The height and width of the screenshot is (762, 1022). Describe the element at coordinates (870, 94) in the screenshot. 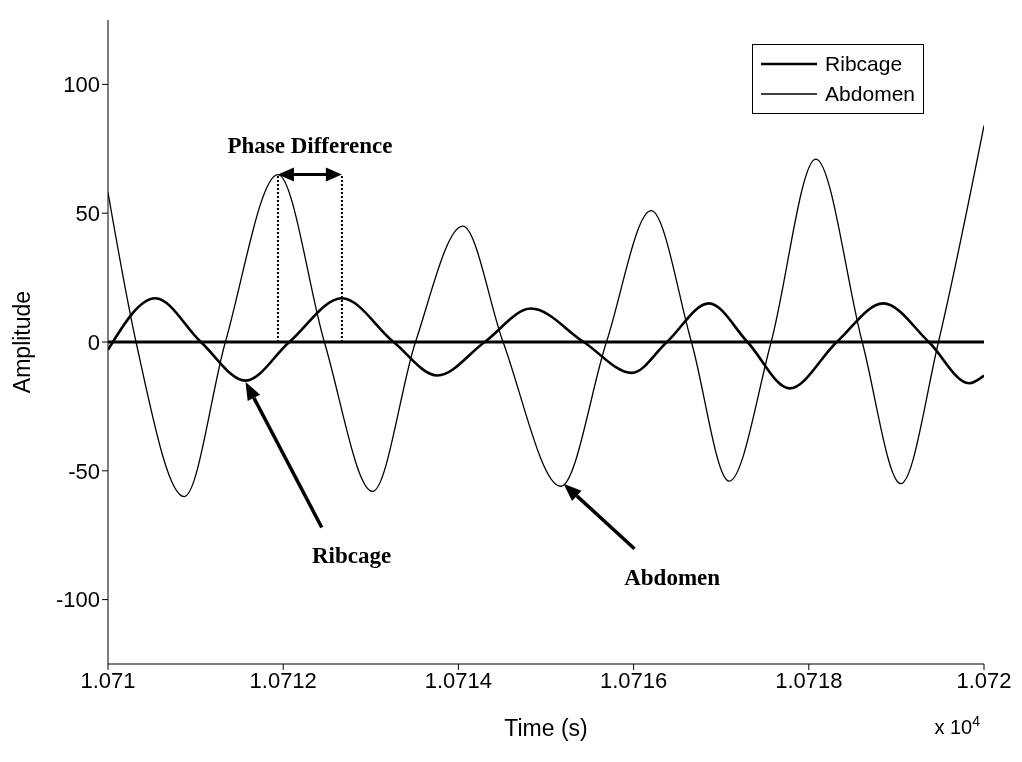

I see `legend-label: Abdomen` at that location.